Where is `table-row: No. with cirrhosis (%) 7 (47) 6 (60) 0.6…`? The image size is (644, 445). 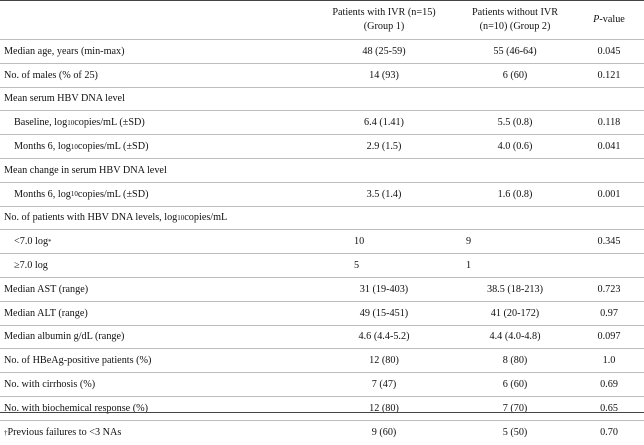
table-row: No. with cirrhosis (%) 7 (47) 6 (60) 0.6… is located at coordinates (322, 385).